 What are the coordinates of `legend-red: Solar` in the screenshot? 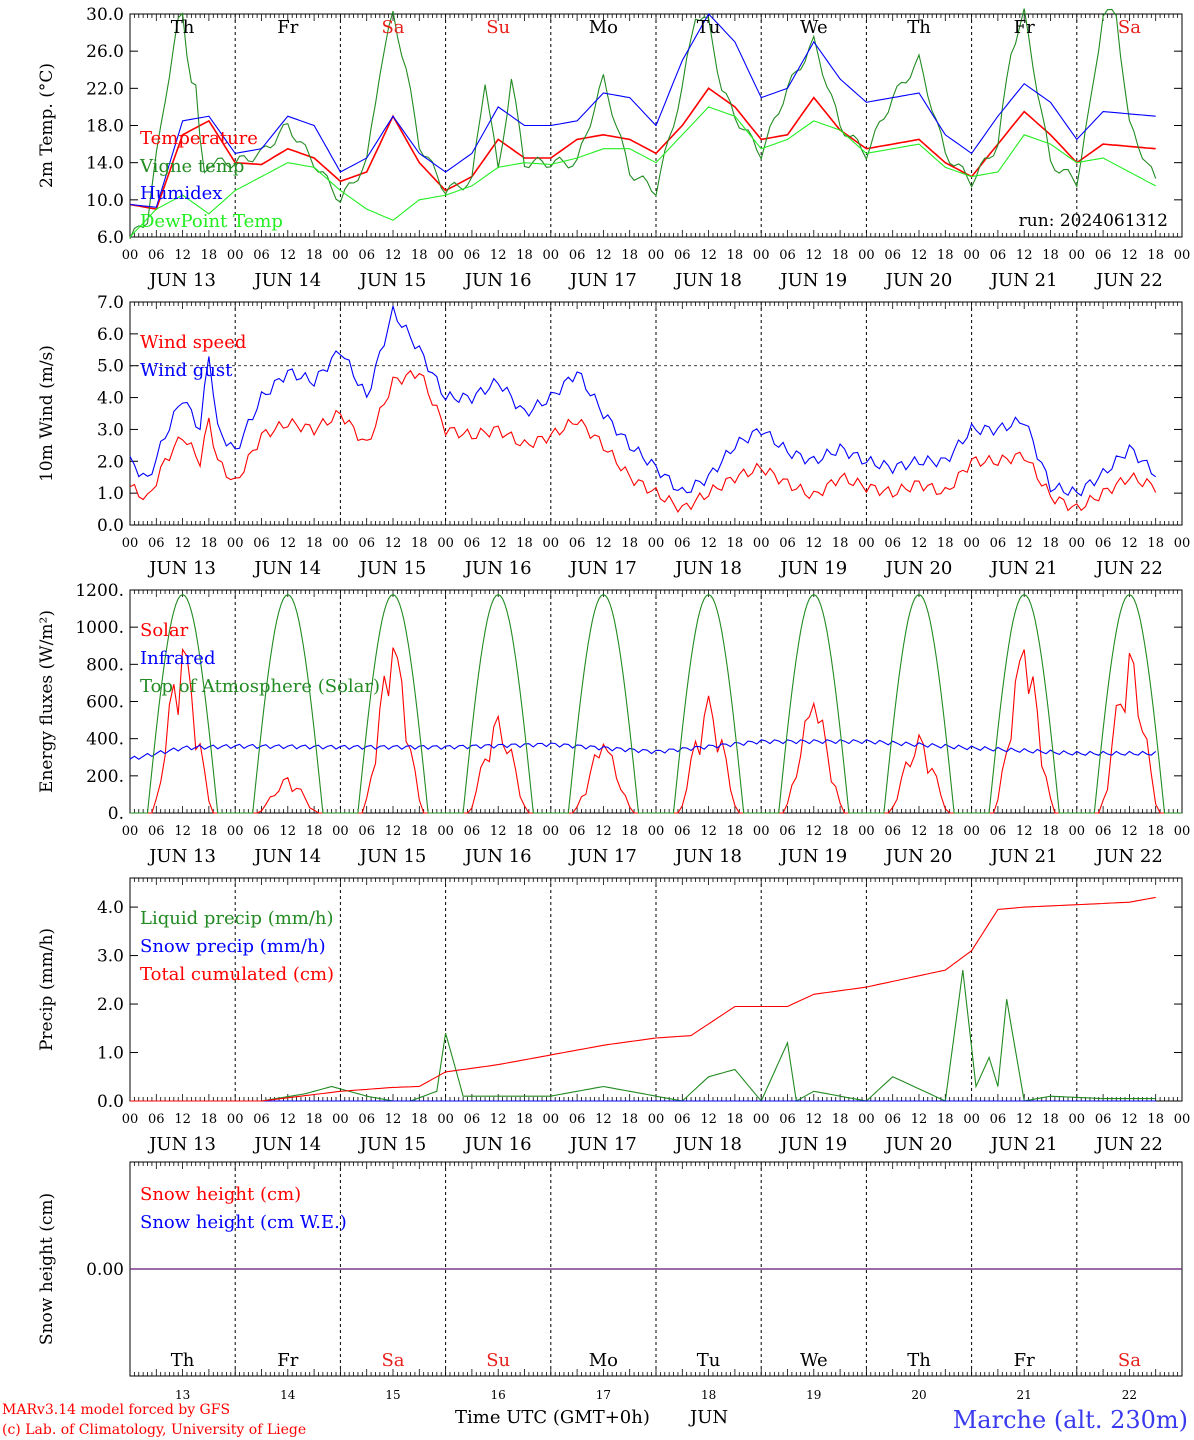 It's located at (164, 630).